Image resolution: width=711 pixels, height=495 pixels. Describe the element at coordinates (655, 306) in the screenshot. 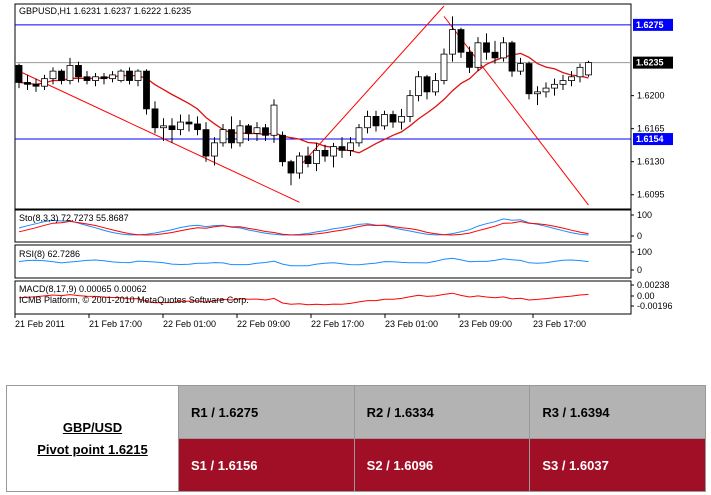

I see `macd-tick-label: -0.00196` at that location.